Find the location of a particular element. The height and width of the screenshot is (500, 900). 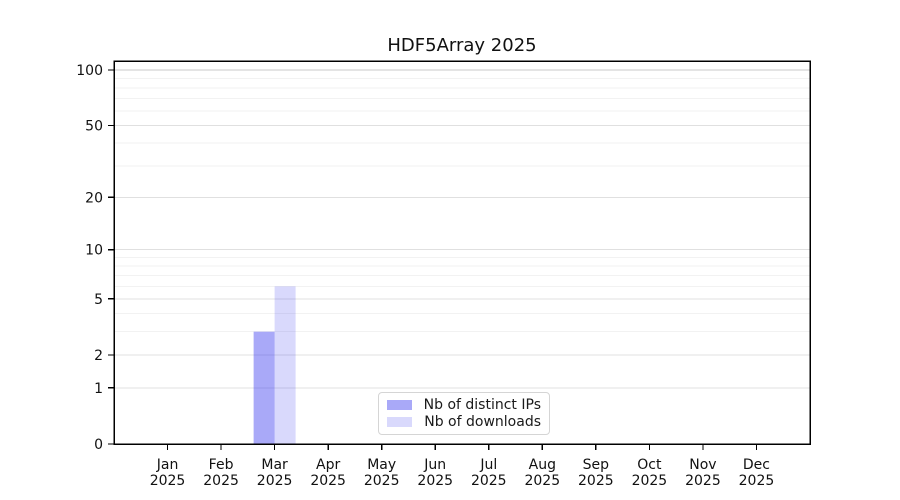

x-tick-label-month: Sep is located at coordinates (596, 465).